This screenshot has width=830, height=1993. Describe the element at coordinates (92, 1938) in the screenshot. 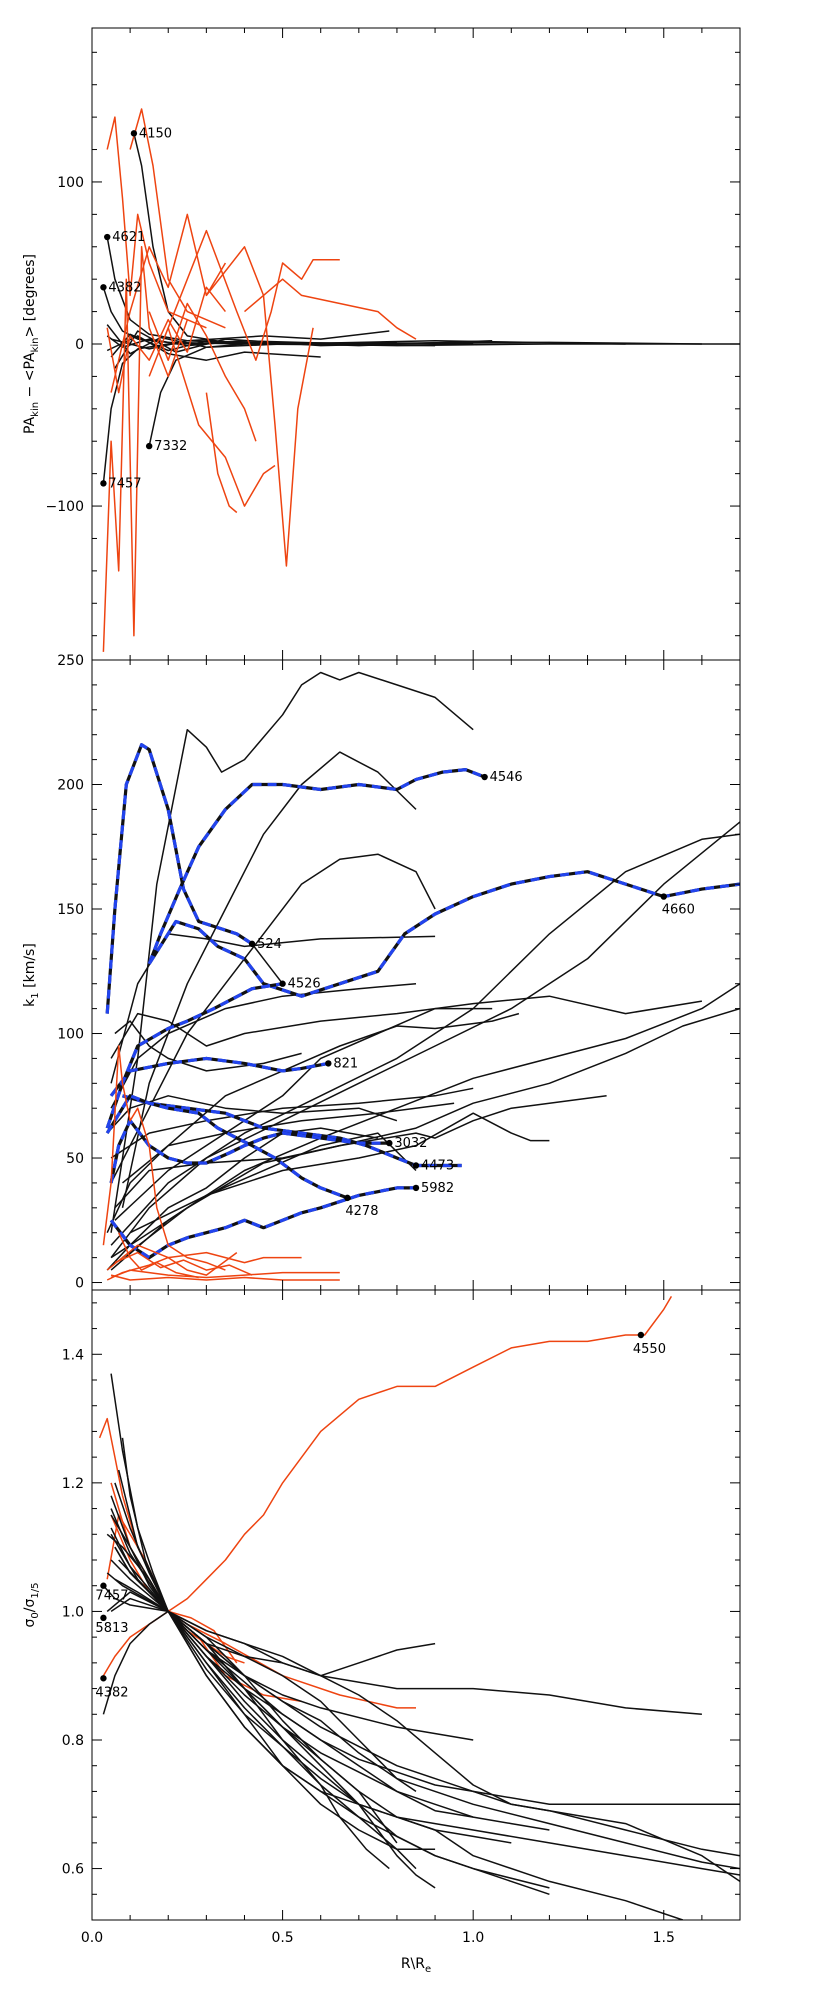

I see `x-tick-label: 0.0` at that location.